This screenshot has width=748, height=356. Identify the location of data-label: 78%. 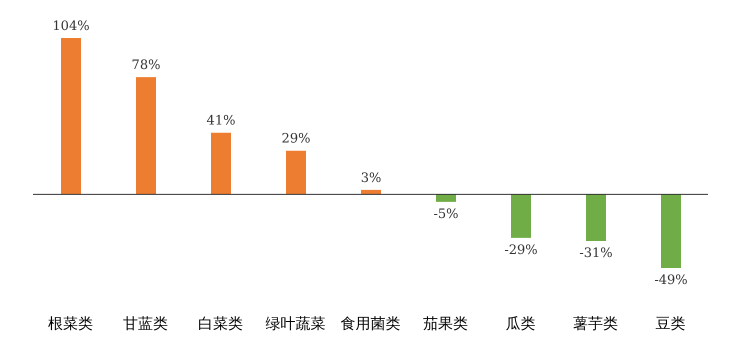
(146, 66).